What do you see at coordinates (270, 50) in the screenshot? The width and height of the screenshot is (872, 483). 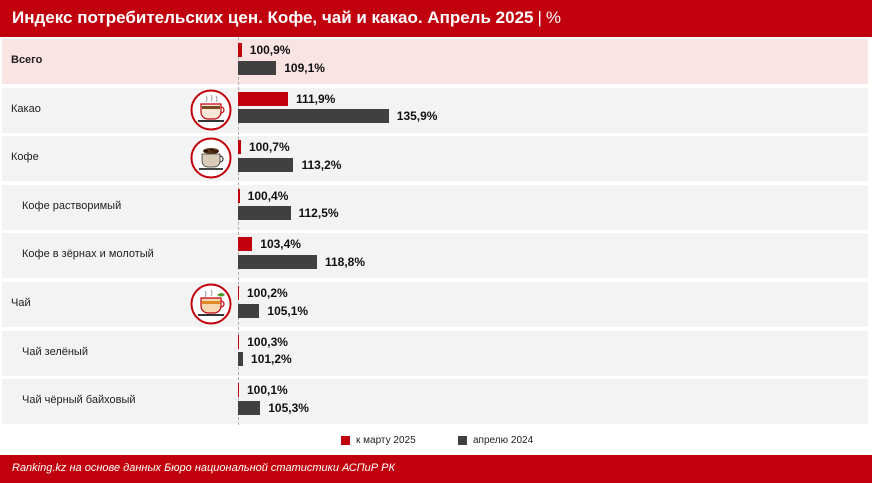 I see `data-label: 100,9%` at bounding box center [270, 50].